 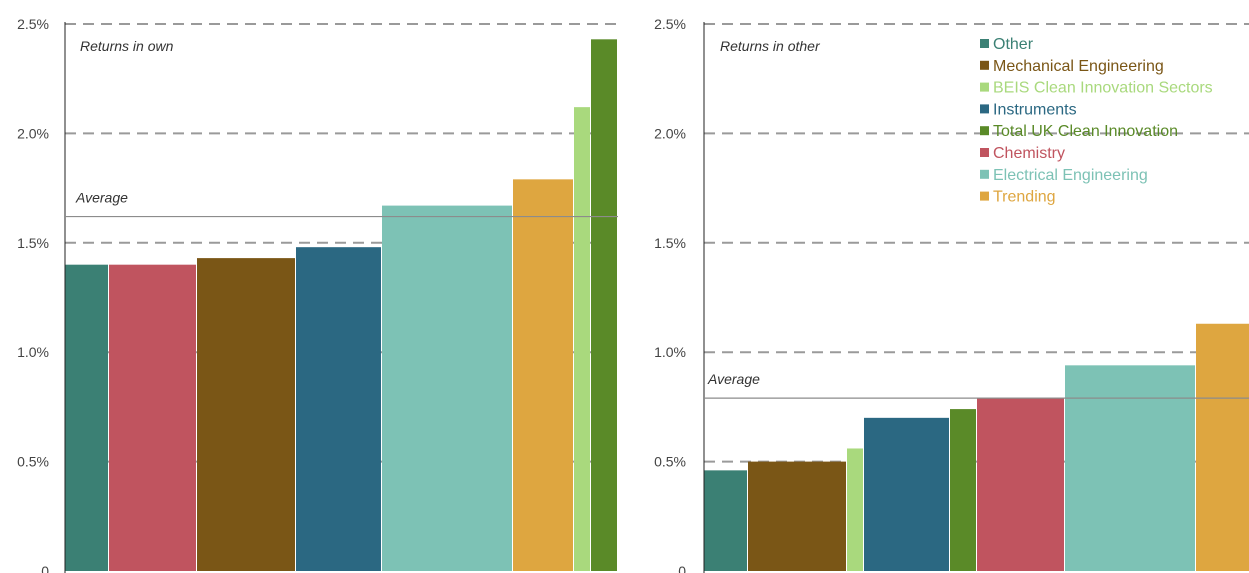 What do you see at coordinates (1103, 88) in the screenshot?
I see `legend-item-label: BEIS Clean Innovation Sectors` at bounding box center [1103, 88].